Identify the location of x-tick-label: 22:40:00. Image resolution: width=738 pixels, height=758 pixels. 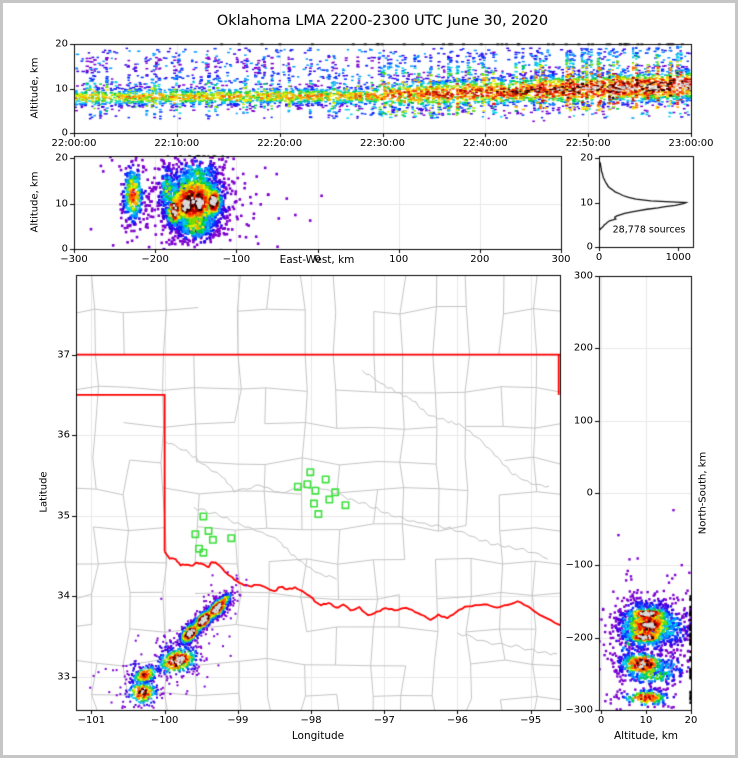
(485, 143).